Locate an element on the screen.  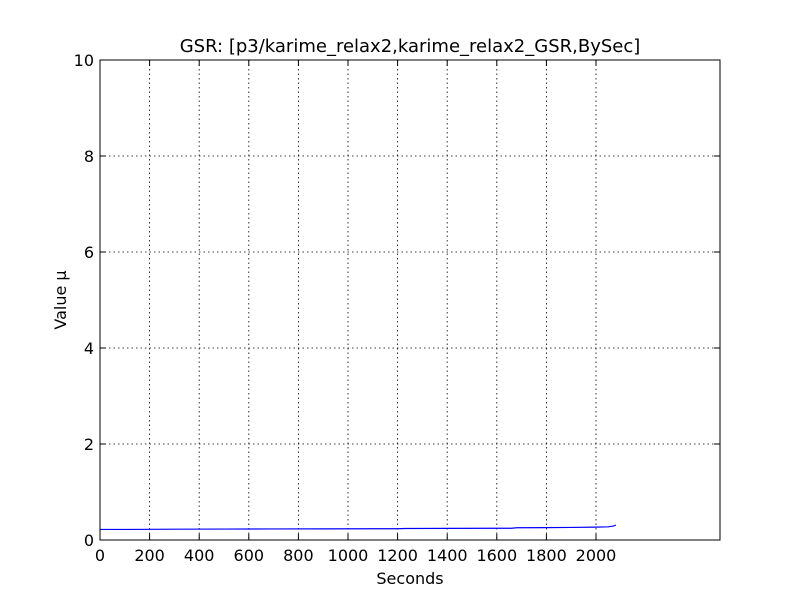
y-tick-label: 8 is located at coordinates (89, 156).